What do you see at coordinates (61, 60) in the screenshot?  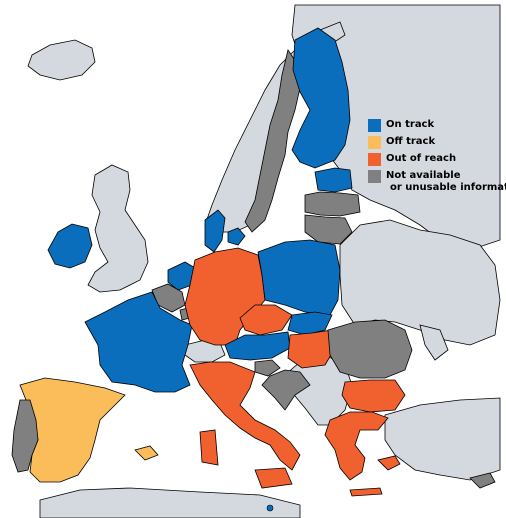 I see `region-iceland` at bounding box center [61, 60].